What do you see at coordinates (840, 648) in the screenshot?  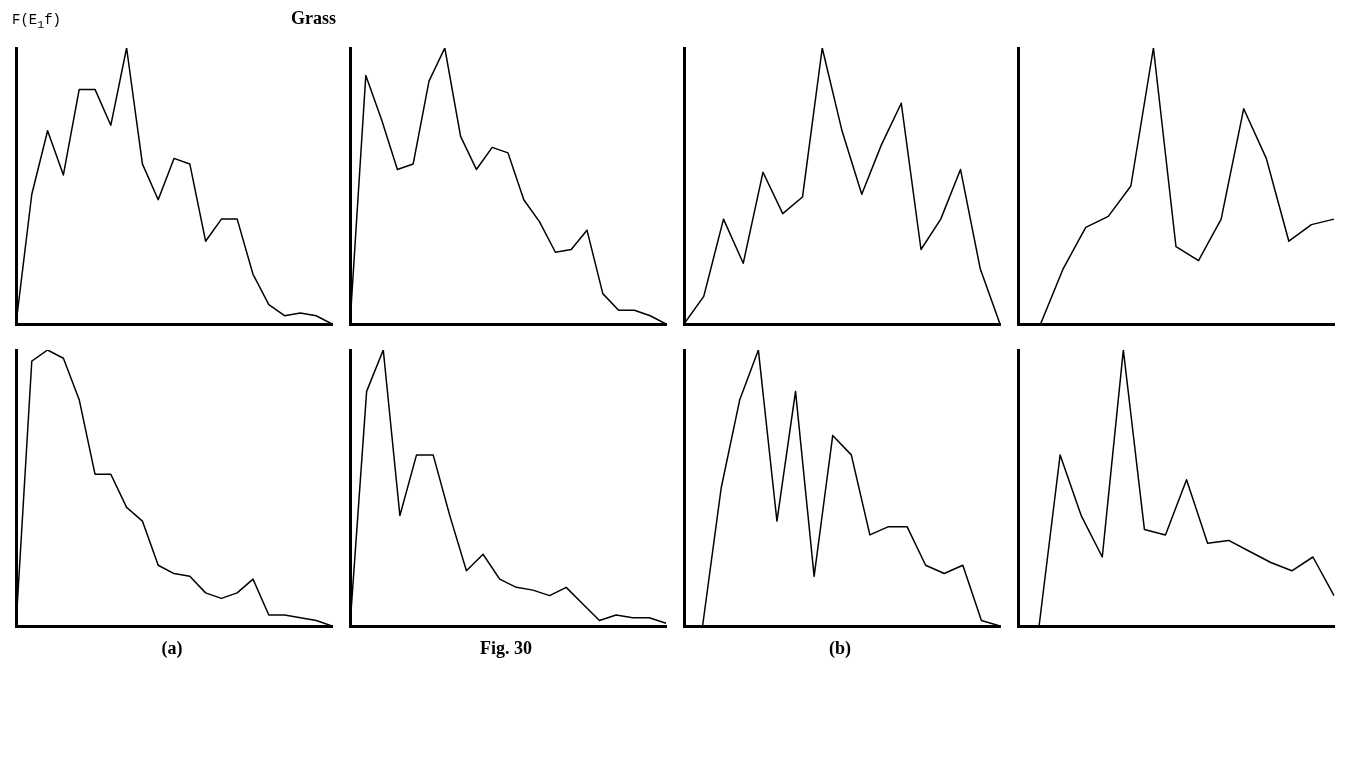 I see `text: (b)` at bounding box center [840, 648].